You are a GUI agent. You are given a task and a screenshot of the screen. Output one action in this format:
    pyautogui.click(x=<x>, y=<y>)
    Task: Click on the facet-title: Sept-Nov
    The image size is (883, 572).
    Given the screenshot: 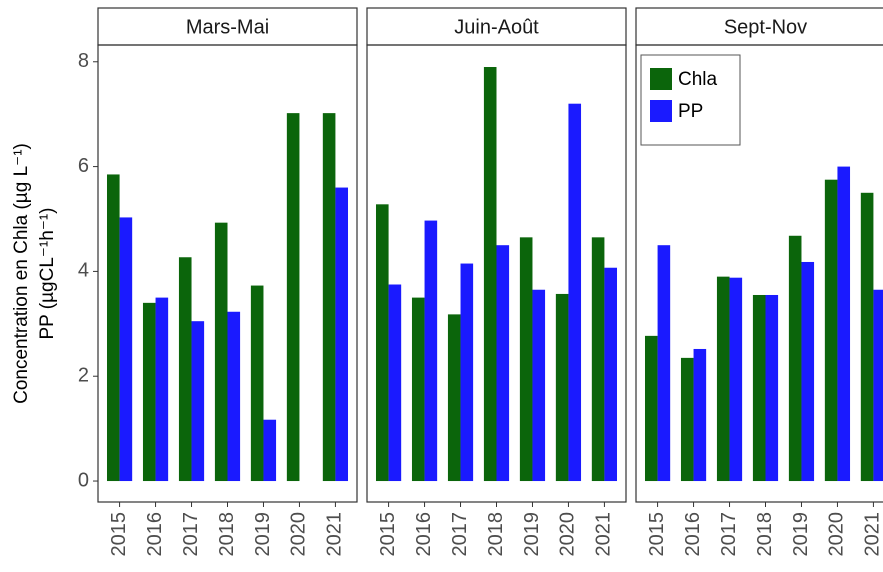 What is the action you would take?
    pyautogui.click(x=765, y=27)
    